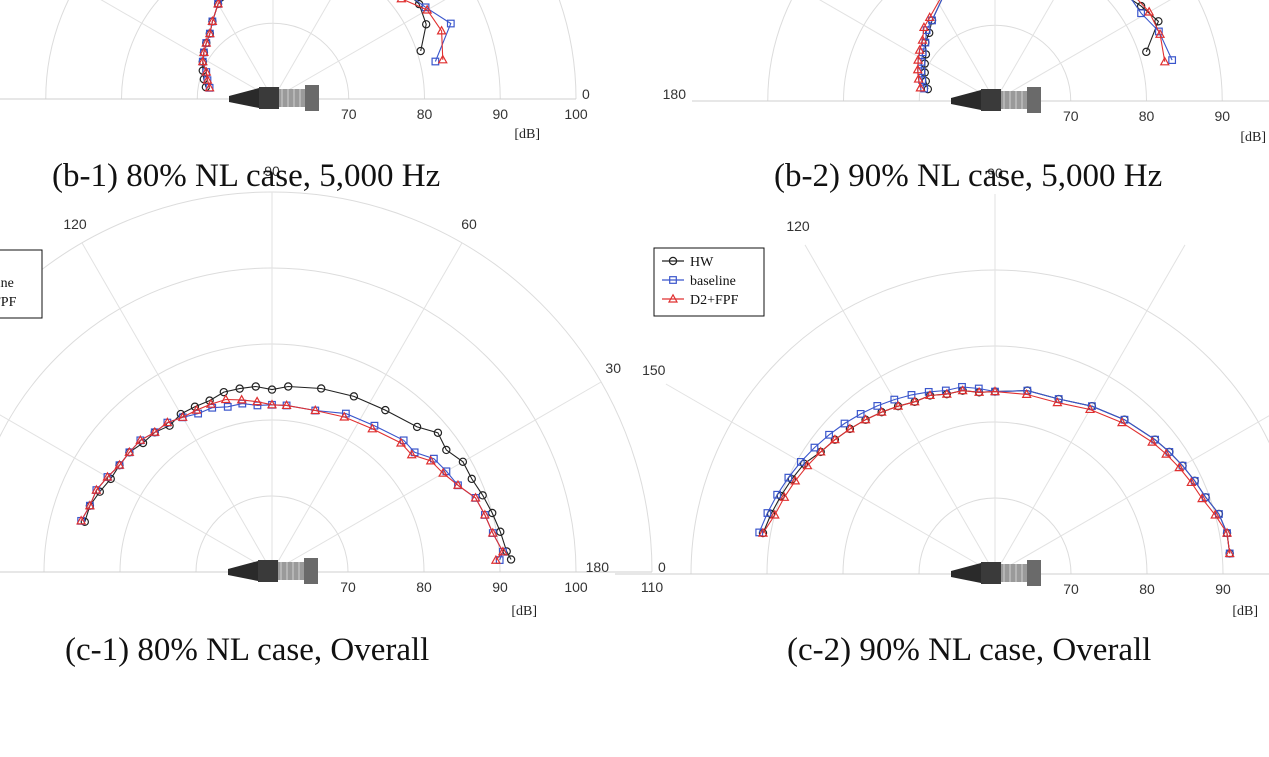 The width and height of the screenshot is (1269, 757). I want to click on polar-grid, so click(288, 50).